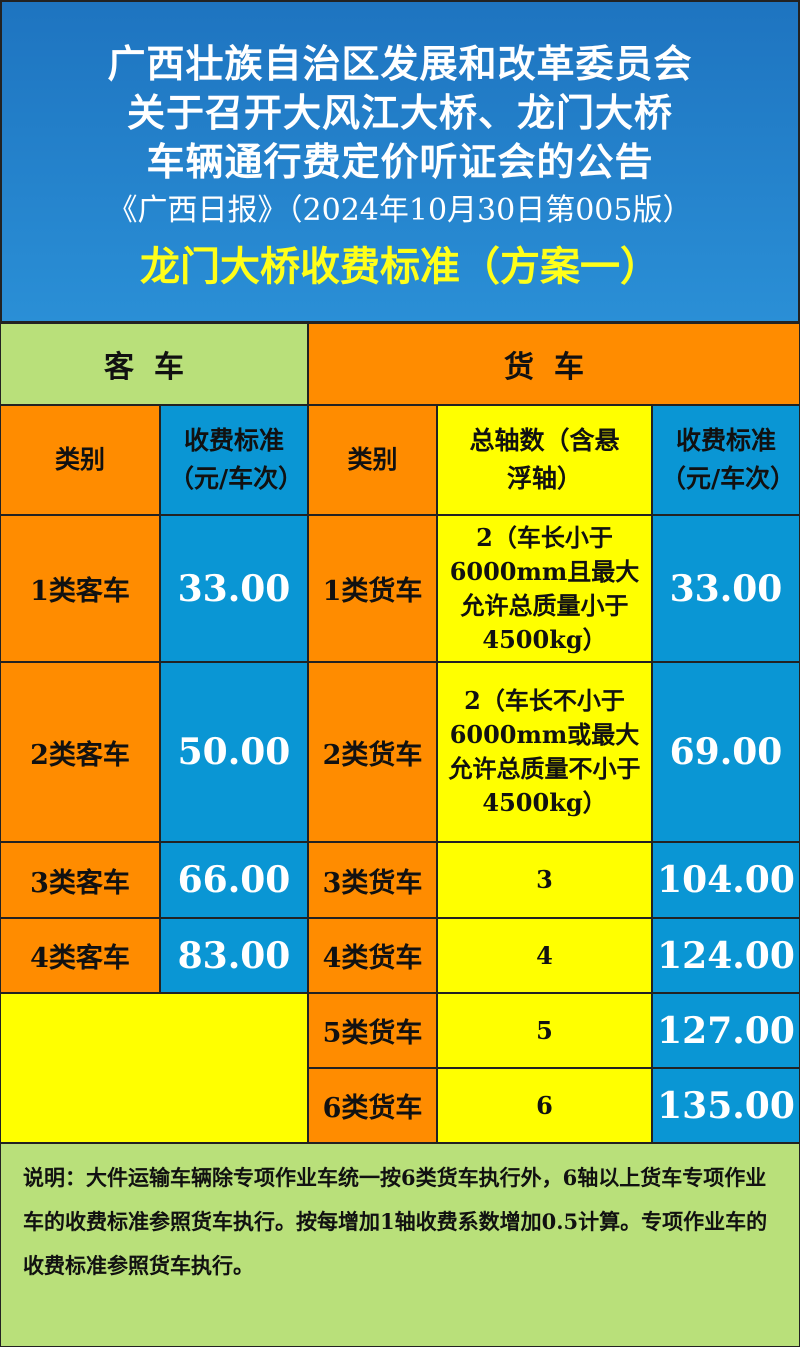 The image size is (800, 1347). Describe the element at coordinates (726, 880) in the screenshot. I see `truck-fee: 104.00` at that location.